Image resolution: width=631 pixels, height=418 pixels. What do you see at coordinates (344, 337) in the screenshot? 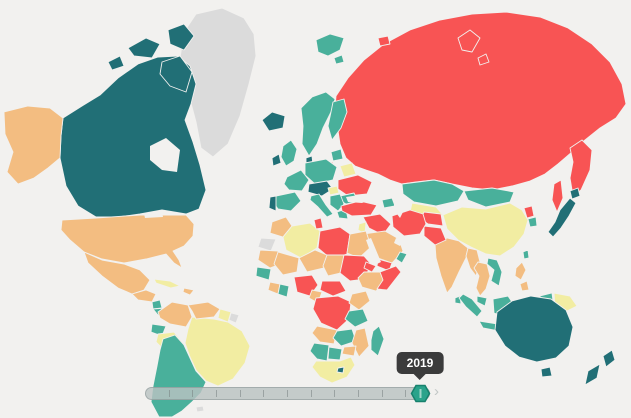
I see `region-zambia` at bounding box center [344, 337].